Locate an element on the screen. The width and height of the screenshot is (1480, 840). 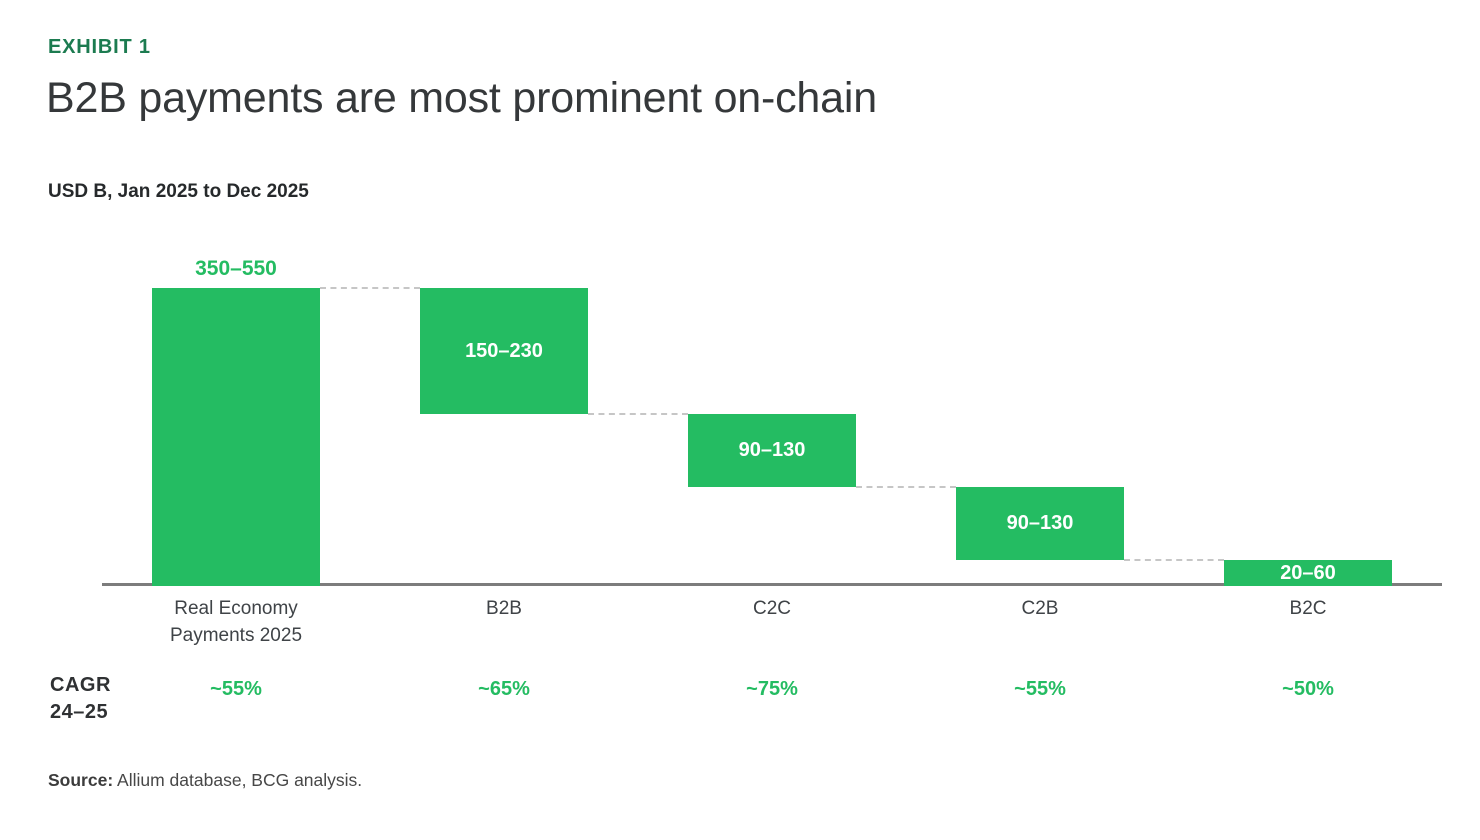
cagr-values-row: ~55% ~65% ~75% ~55% ~50% is located at coordinates (772, 689).